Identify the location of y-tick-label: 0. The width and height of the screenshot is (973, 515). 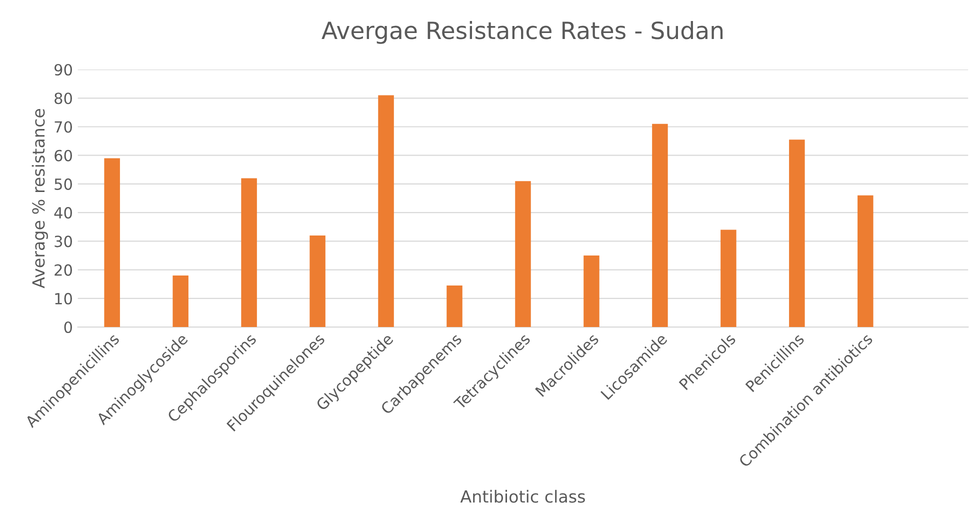
(68, 327).